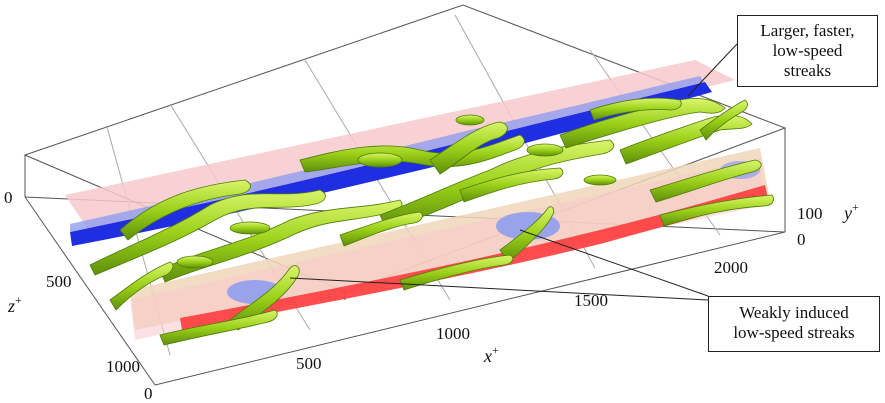  What do you see at coordinates (59, 281) in the screenshot?
I see `z-tick: 500` at bounding box center [59, 281].